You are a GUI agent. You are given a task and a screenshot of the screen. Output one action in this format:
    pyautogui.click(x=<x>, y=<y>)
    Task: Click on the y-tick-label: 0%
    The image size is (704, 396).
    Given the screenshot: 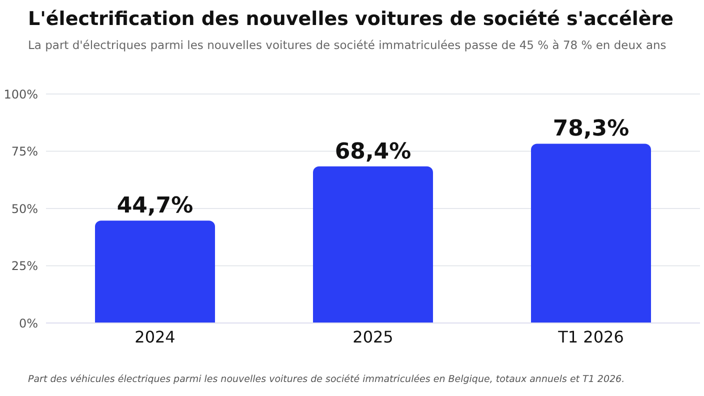 What is the action you would take?
    pyautogui.click(x=28, y=323)
    